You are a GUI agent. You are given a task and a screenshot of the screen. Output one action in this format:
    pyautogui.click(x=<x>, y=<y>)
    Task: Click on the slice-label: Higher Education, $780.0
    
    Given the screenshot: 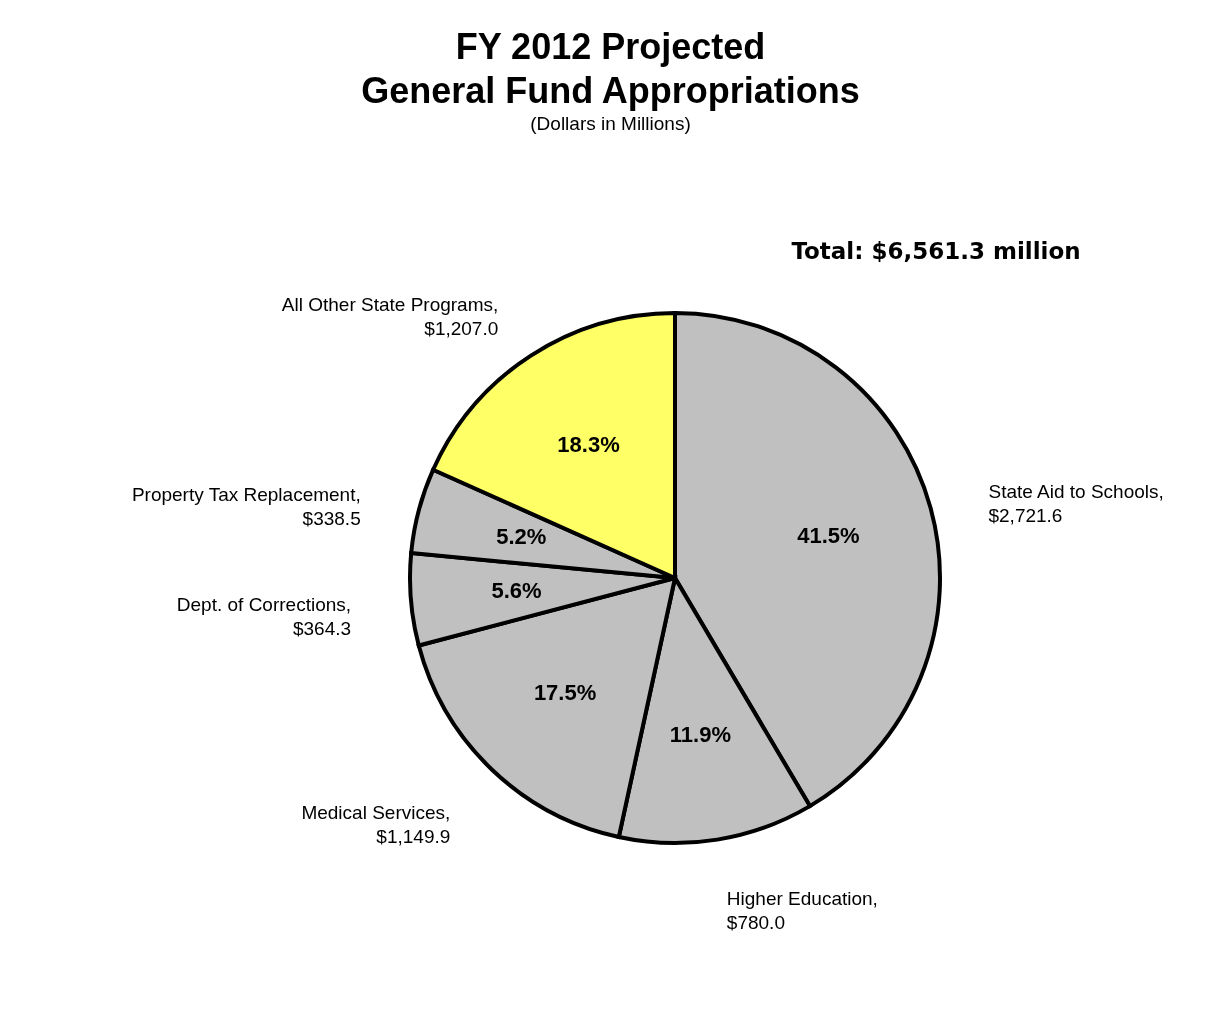 What is the action you would take?
    pyautogui.click(x=802, y=910)
    